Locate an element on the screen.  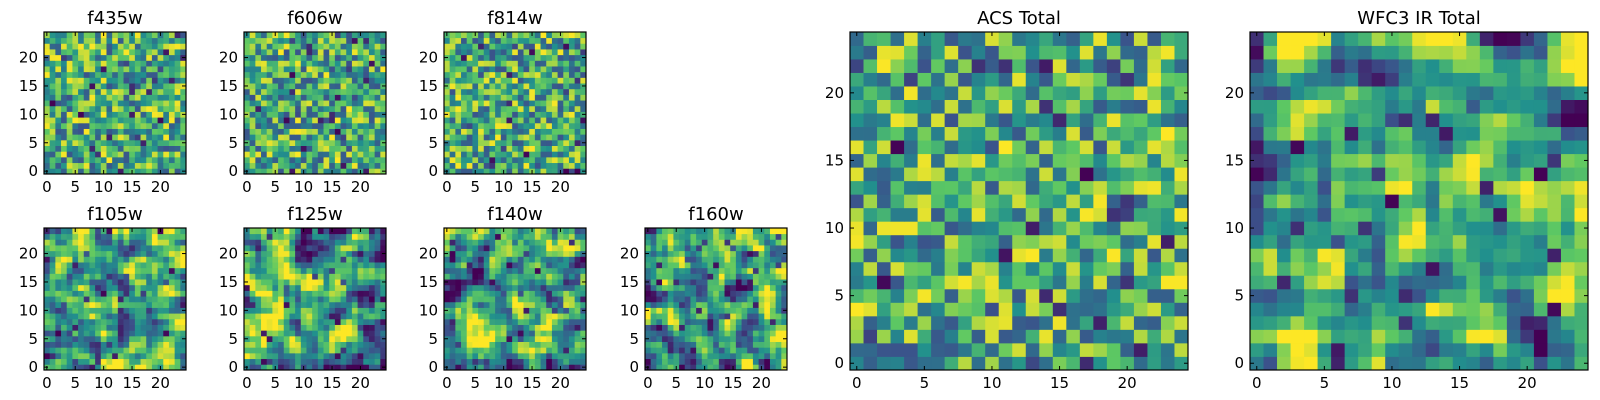
y-tick-label: 5 is located at coordinates (433, 143).